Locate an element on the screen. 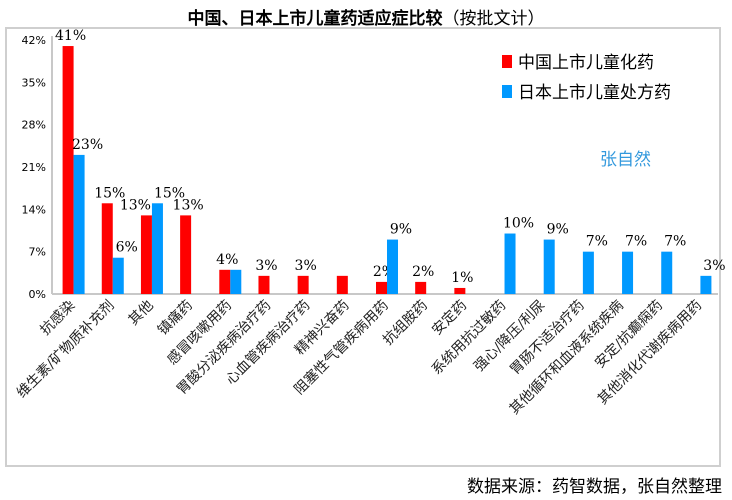 The height and width of the screenshot is (500, 732). legend-entry: 日本上市儿童处方药 is located at coordinates (594, 93).